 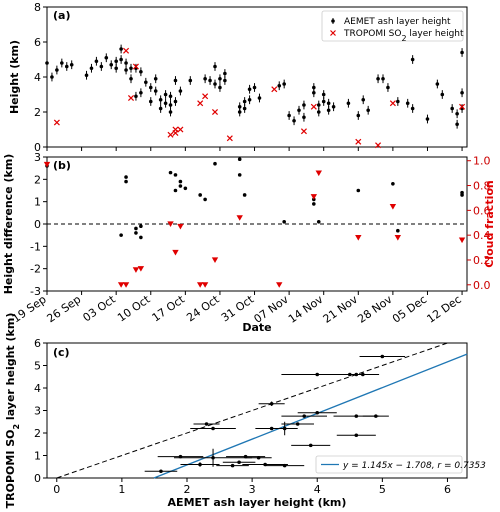 What do you see at coordinates (409, 309) in the screenshot?
I see `panel-b-xtick-label: 05 Dec` at bounding box center [409, 309].